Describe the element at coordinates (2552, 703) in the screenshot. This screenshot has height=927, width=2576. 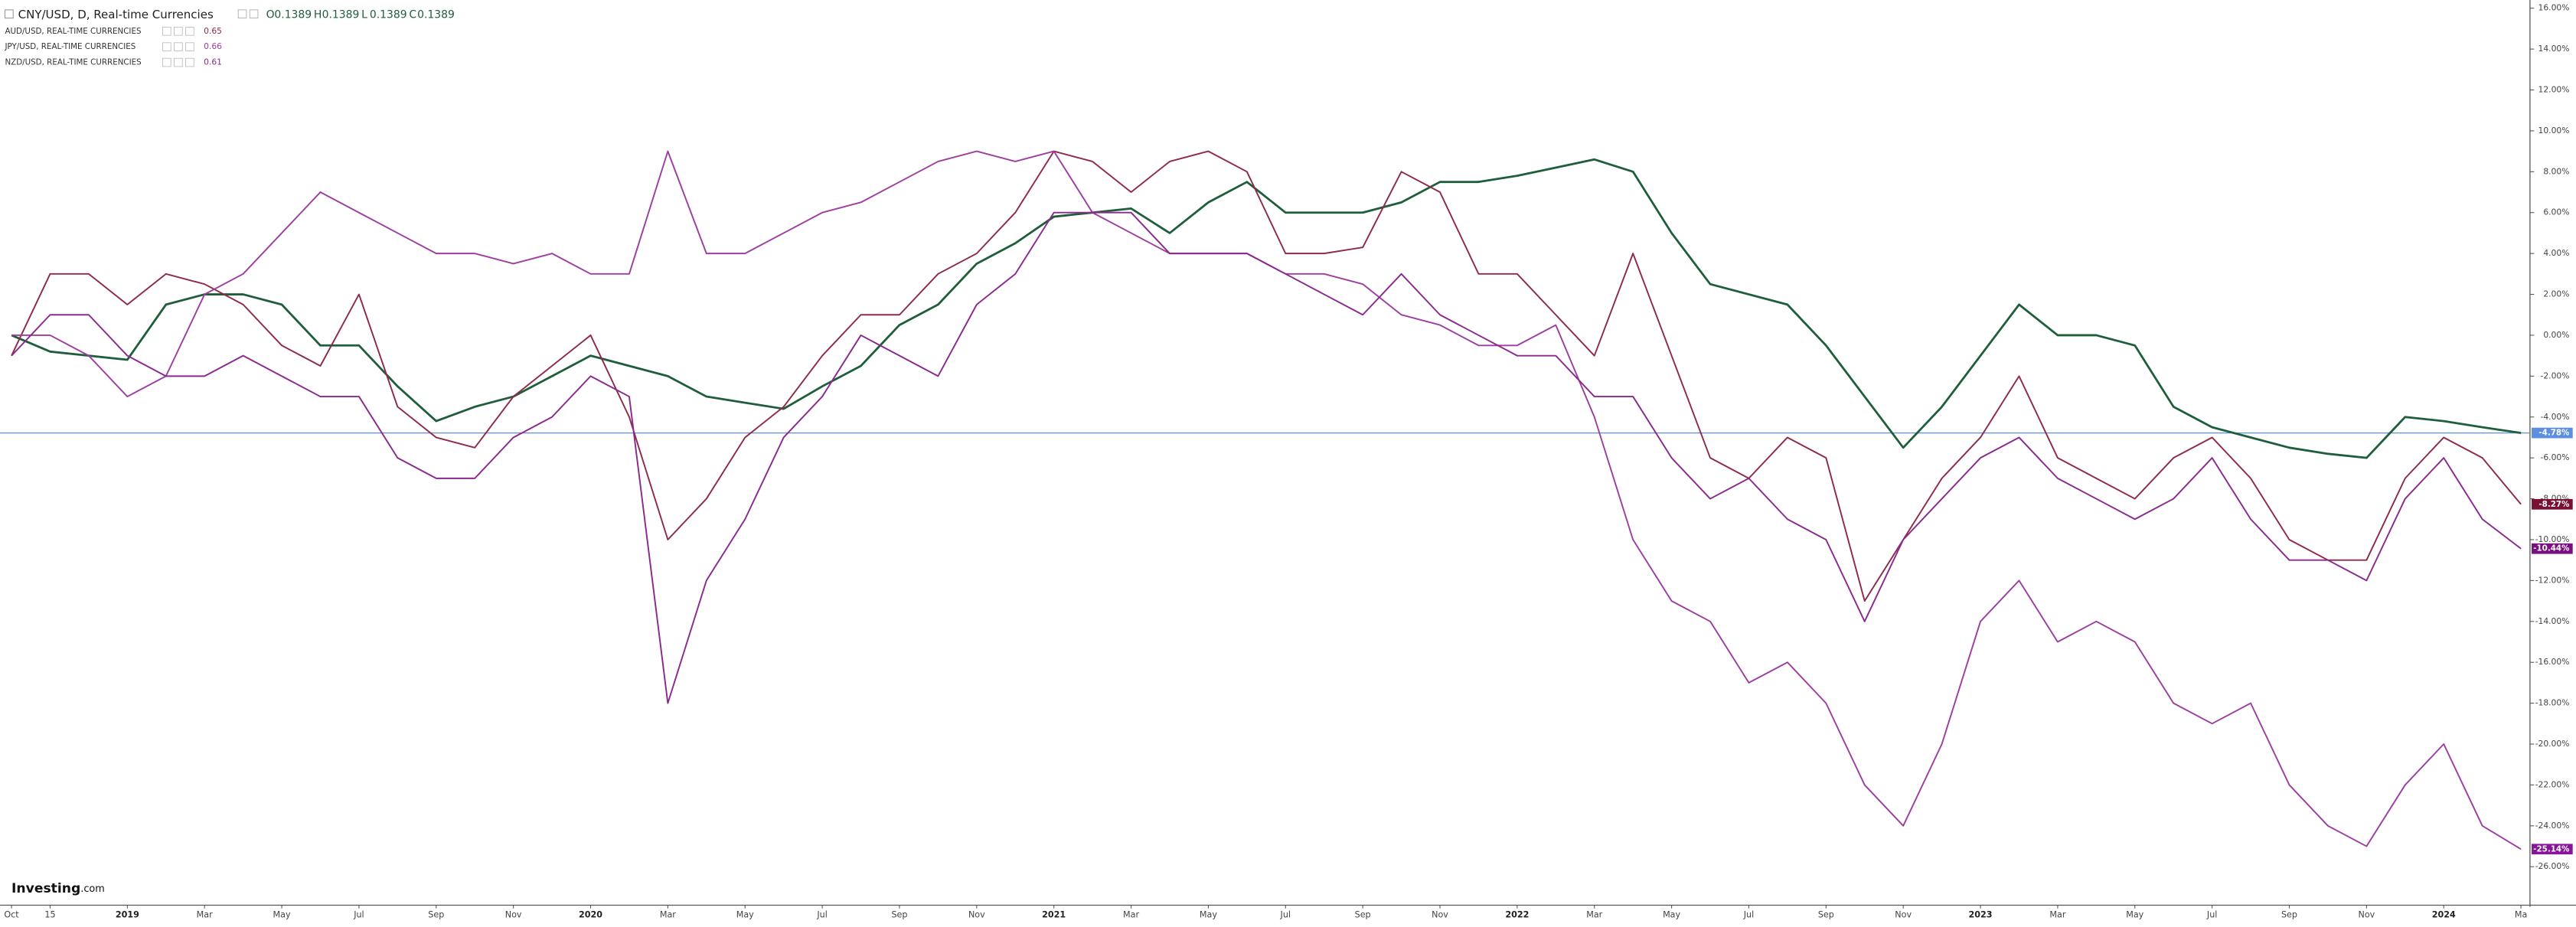
I see `y-tick-label: -18.00%` at that location.